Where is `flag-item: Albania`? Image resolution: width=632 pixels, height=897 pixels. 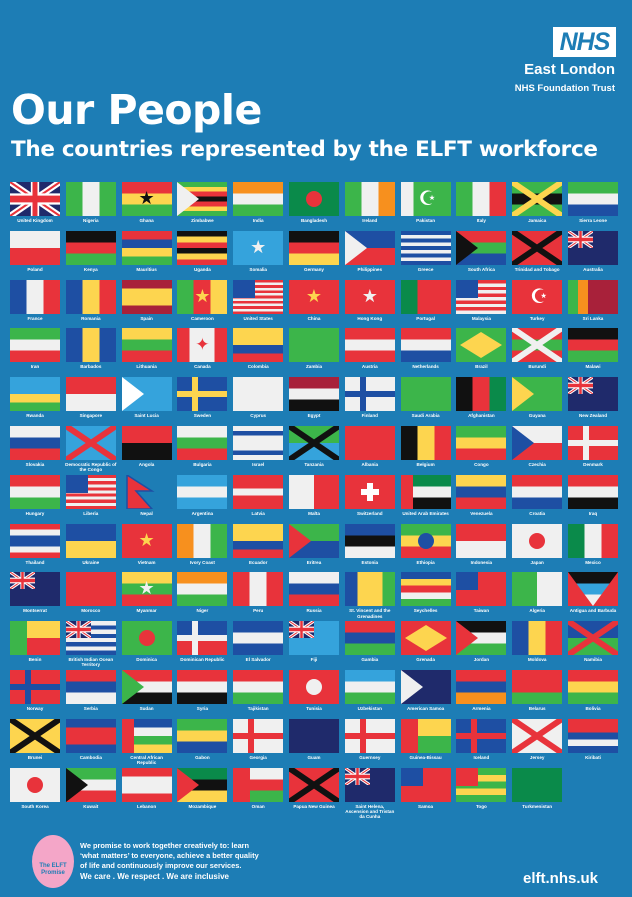
flag-item: Albania is located at coordinates (370, 446).